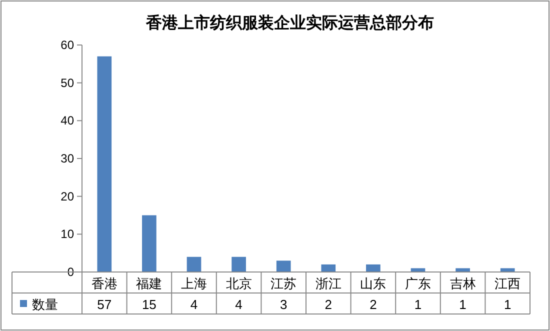 Image resolution: width=550 pixels, height=331 pixels. Describe the element at coordinates (239, 283) in the screenshot. I see `x-tick-label: 北京` at that location.